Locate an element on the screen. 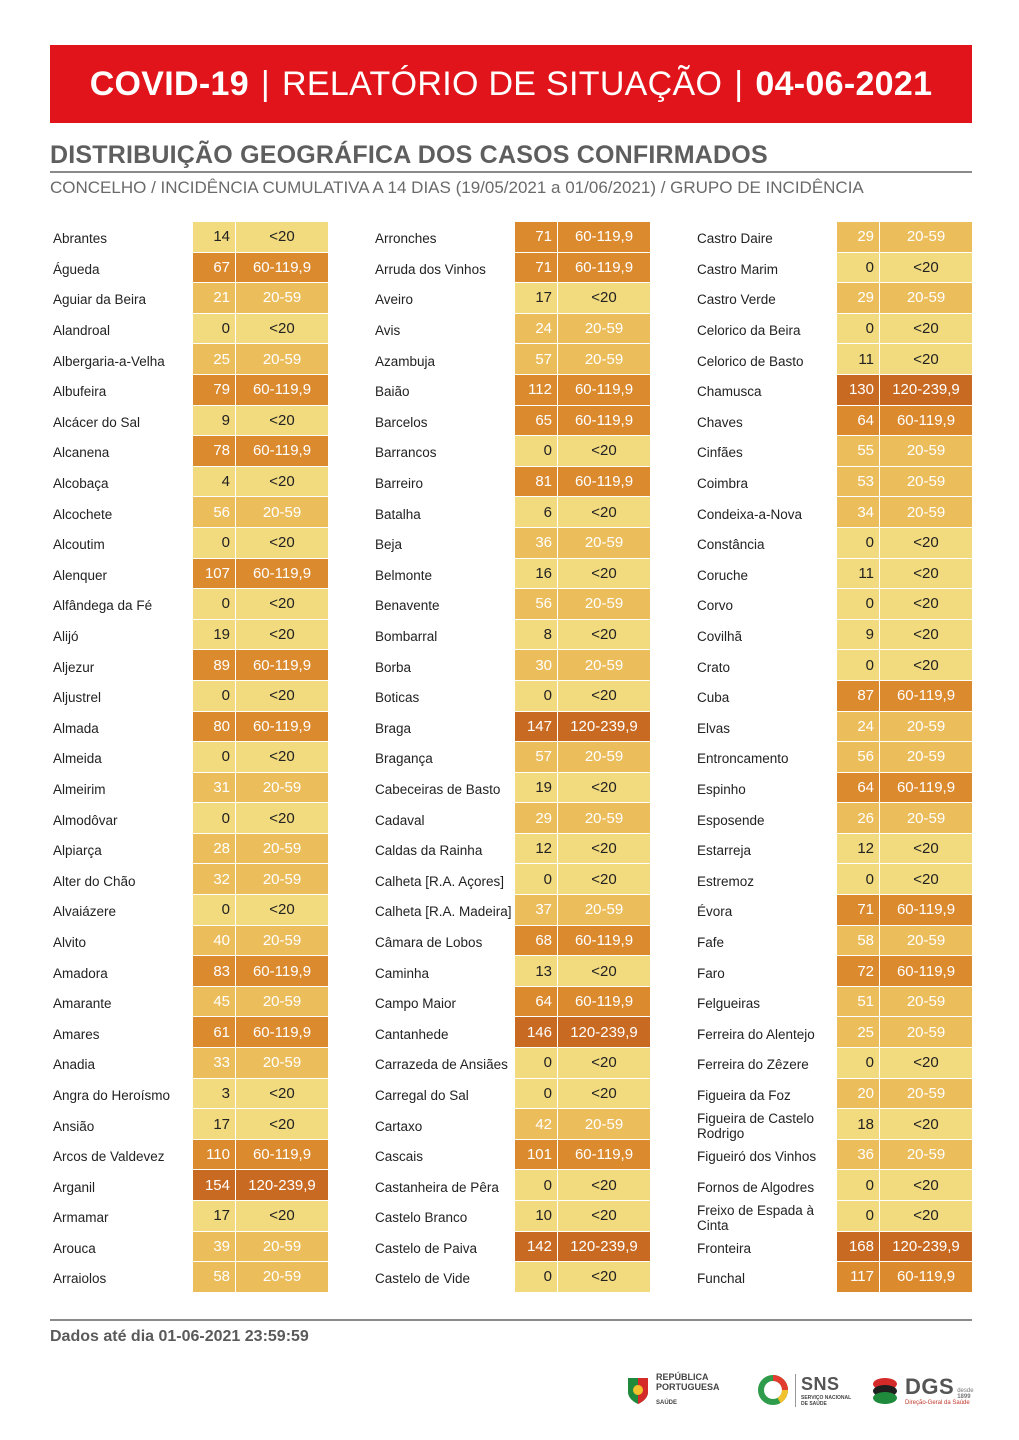 Image resolution: width=1019 pixels, height=1440 pixels. incidence-value: 55 is located at coordinates (858, 451).